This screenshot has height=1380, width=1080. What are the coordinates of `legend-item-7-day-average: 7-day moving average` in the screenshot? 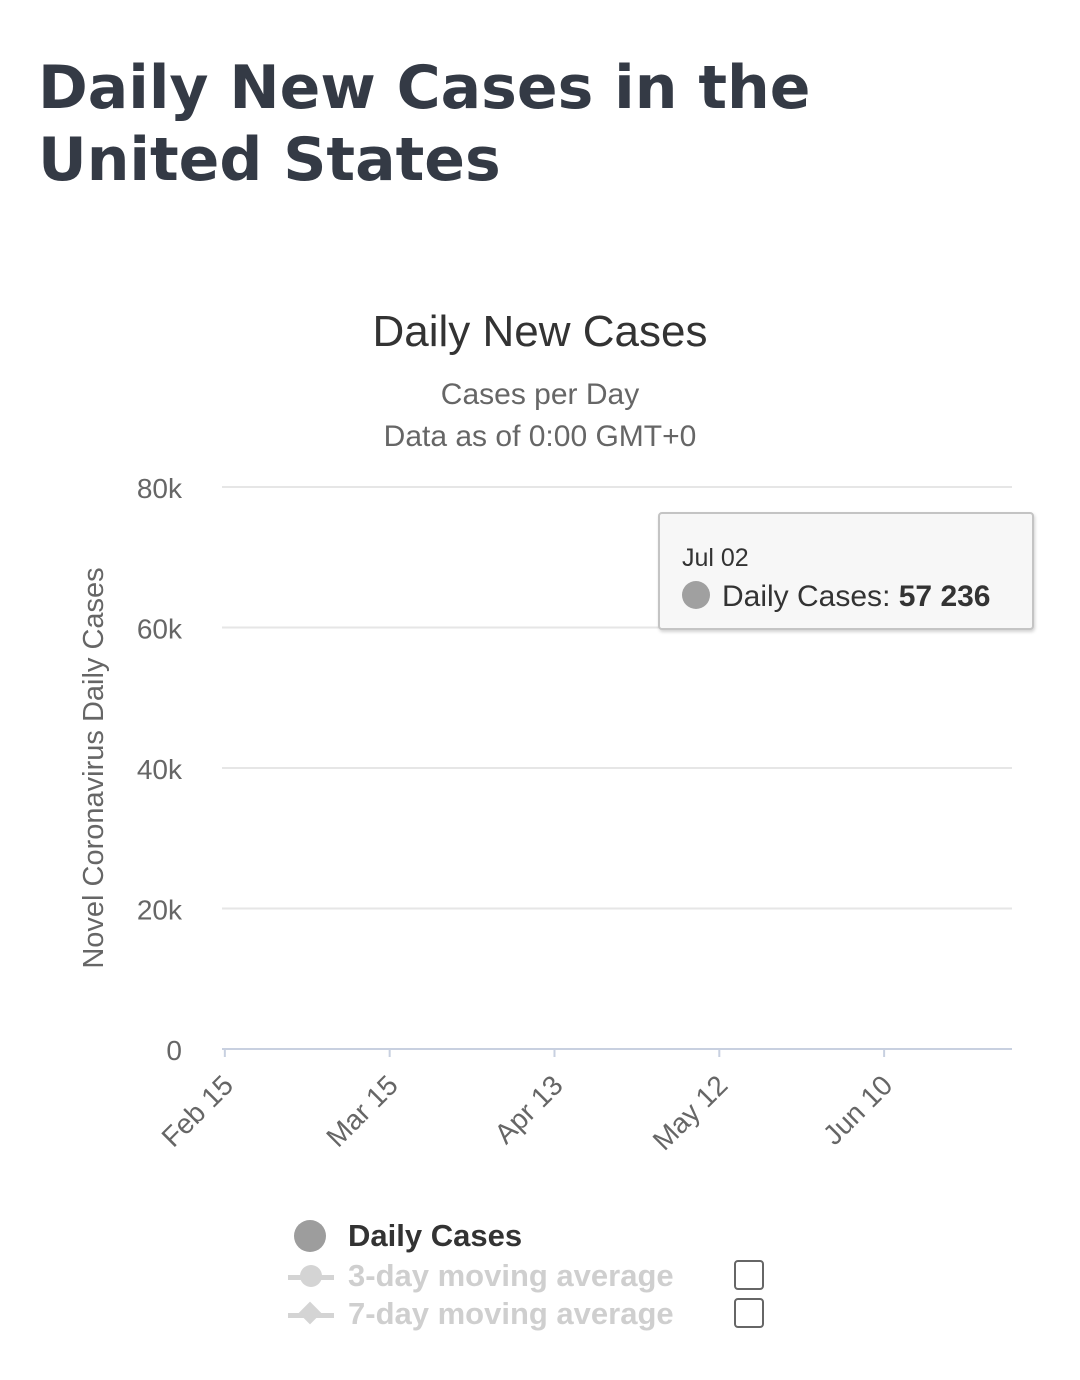 It's located at (528, 1314).